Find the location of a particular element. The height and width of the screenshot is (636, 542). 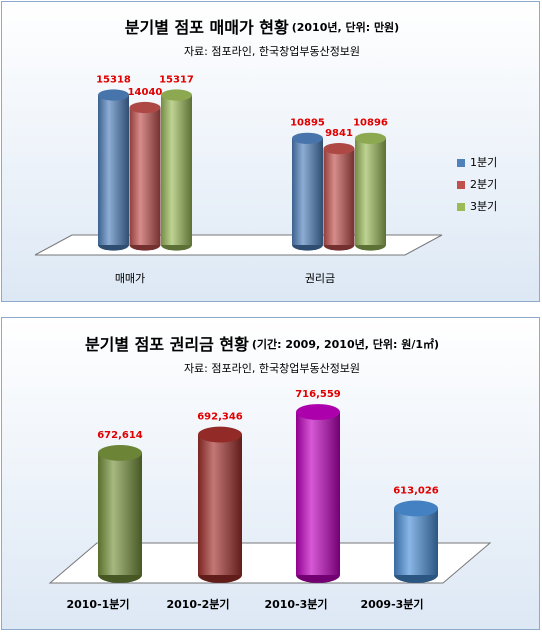

data-label: 692,346 is located at coordinates (220, 417).